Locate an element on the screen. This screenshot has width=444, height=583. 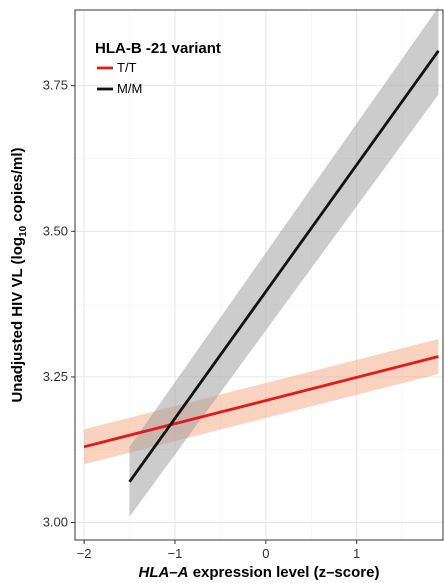
y-axis-title-rest: copies/ml) is located at coordinates (17, 186).